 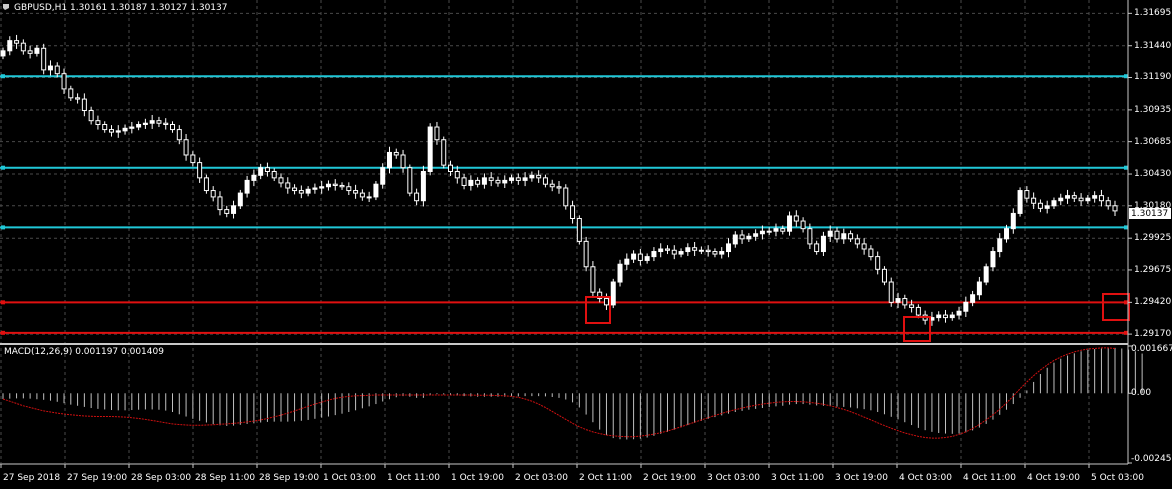 What do you see at coordinates (225, 478) in the screenshot?
I see `time-tick-label: 28 Sep 11:00` at bounding box center [225, 478].